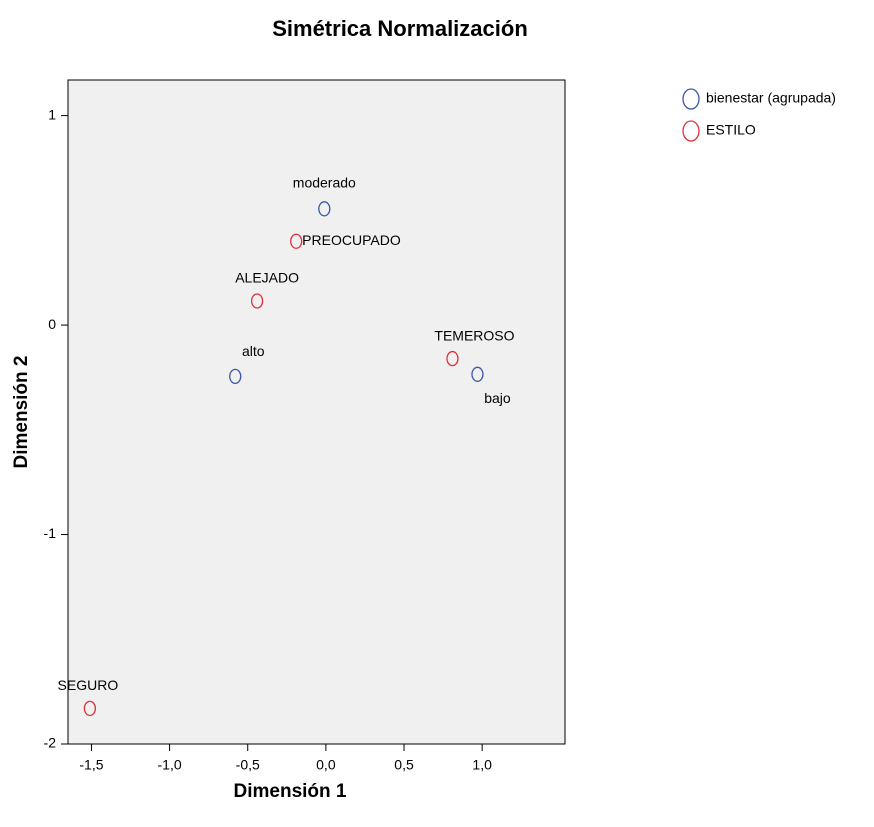 The width and height of the screenshot is (874, 827). What do you see at coordinates (324, 183) in the screenshot?
I see `point-label: moderado` at bounding box center [324, 183].